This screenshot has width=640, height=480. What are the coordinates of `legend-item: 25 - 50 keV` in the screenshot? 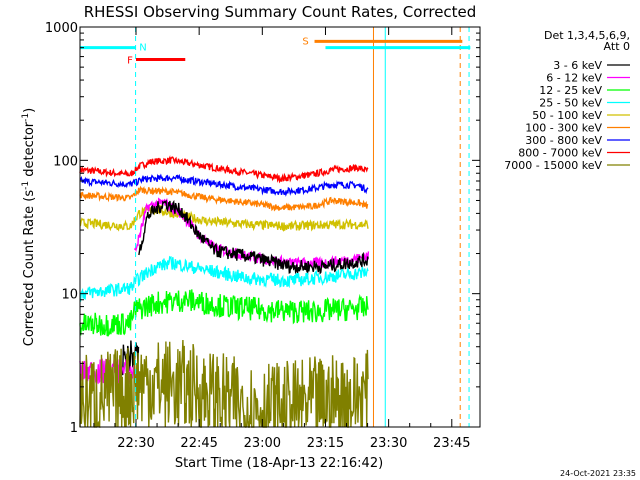 It's located at (584, 103).